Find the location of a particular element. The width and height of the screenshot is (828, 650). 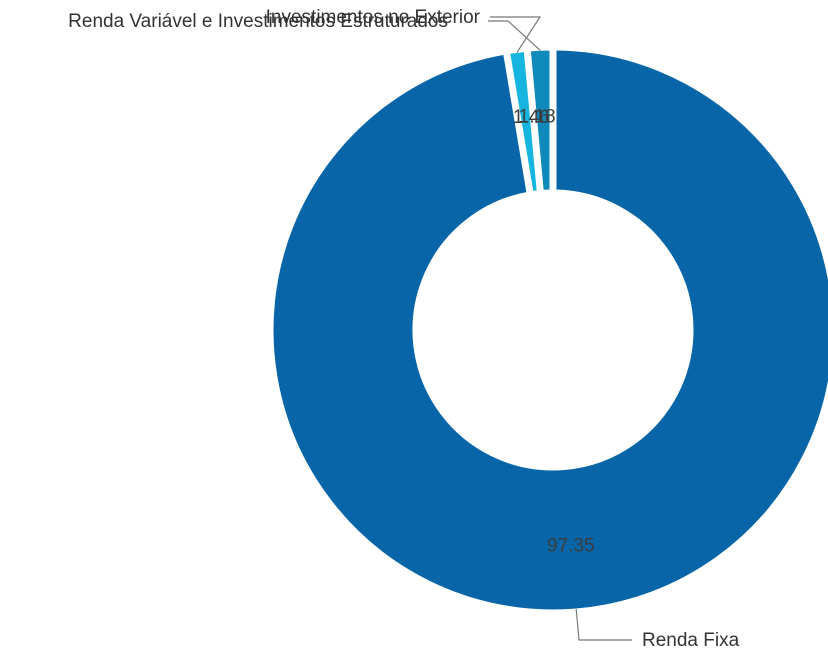

category-label-renda-fixa: Renda Fixa is located at coordinates (691, 640).